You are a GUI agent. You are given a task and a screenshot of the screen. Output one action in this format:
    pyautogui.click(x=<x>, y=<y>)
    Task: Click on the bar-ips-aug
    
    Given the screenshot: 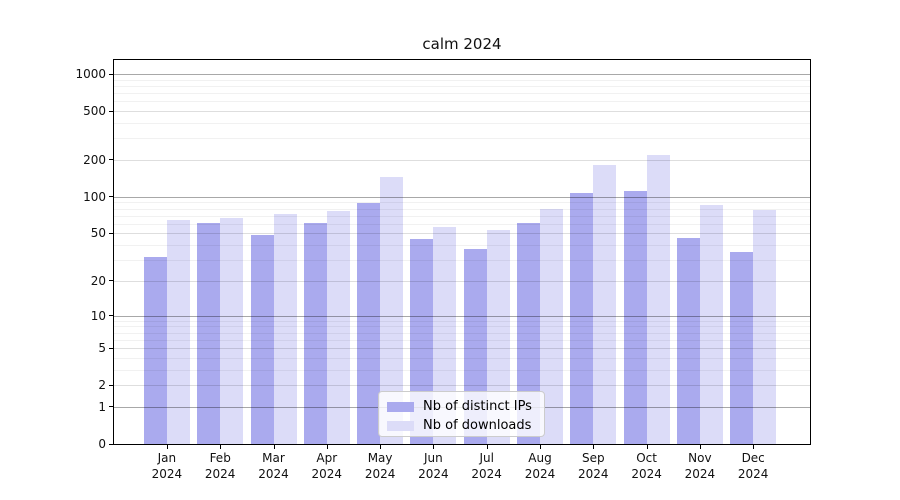 What is the action you would take?
    pyautogui.click(x=528, y=333)
    